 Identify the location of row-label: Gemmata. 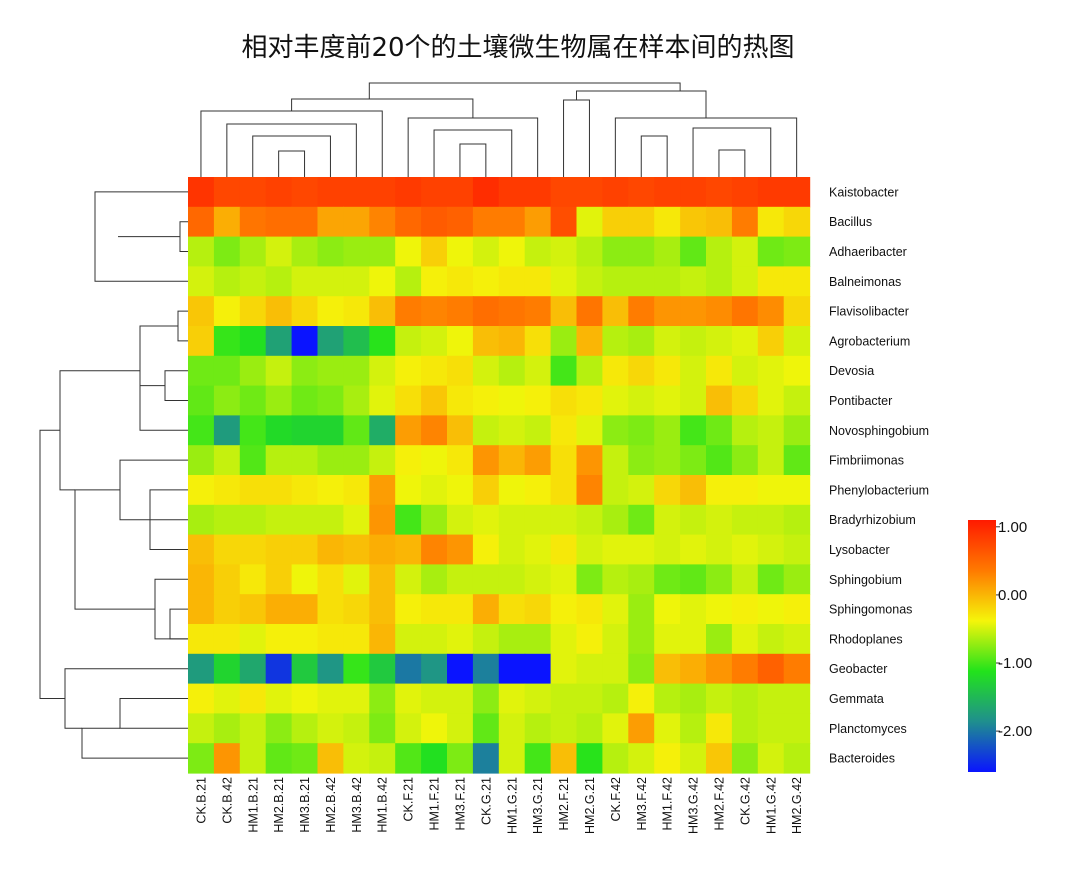
(856, 699).